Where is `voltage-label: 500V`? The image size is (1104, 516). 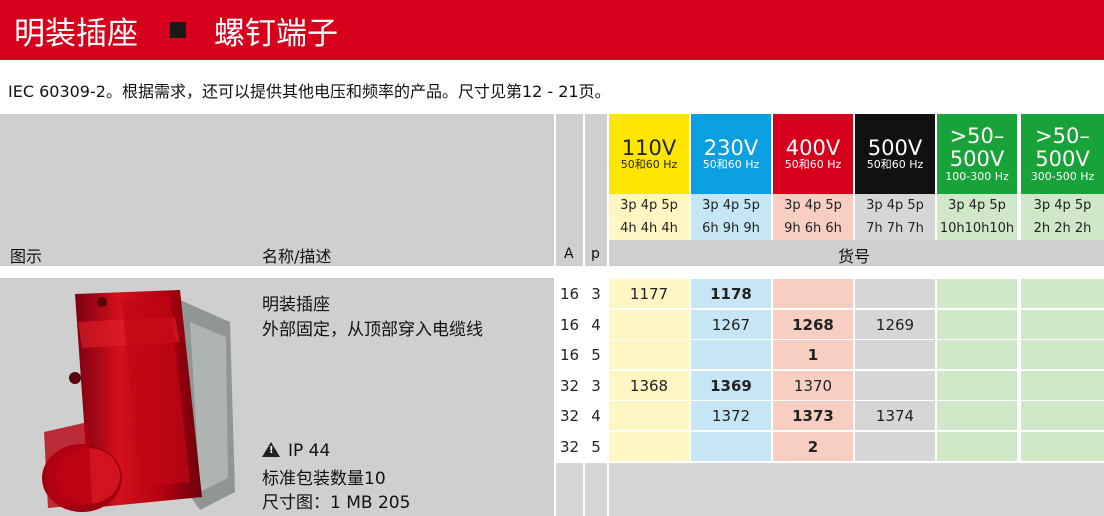 voltage-label: 500V is located at coordinates (895, 148).